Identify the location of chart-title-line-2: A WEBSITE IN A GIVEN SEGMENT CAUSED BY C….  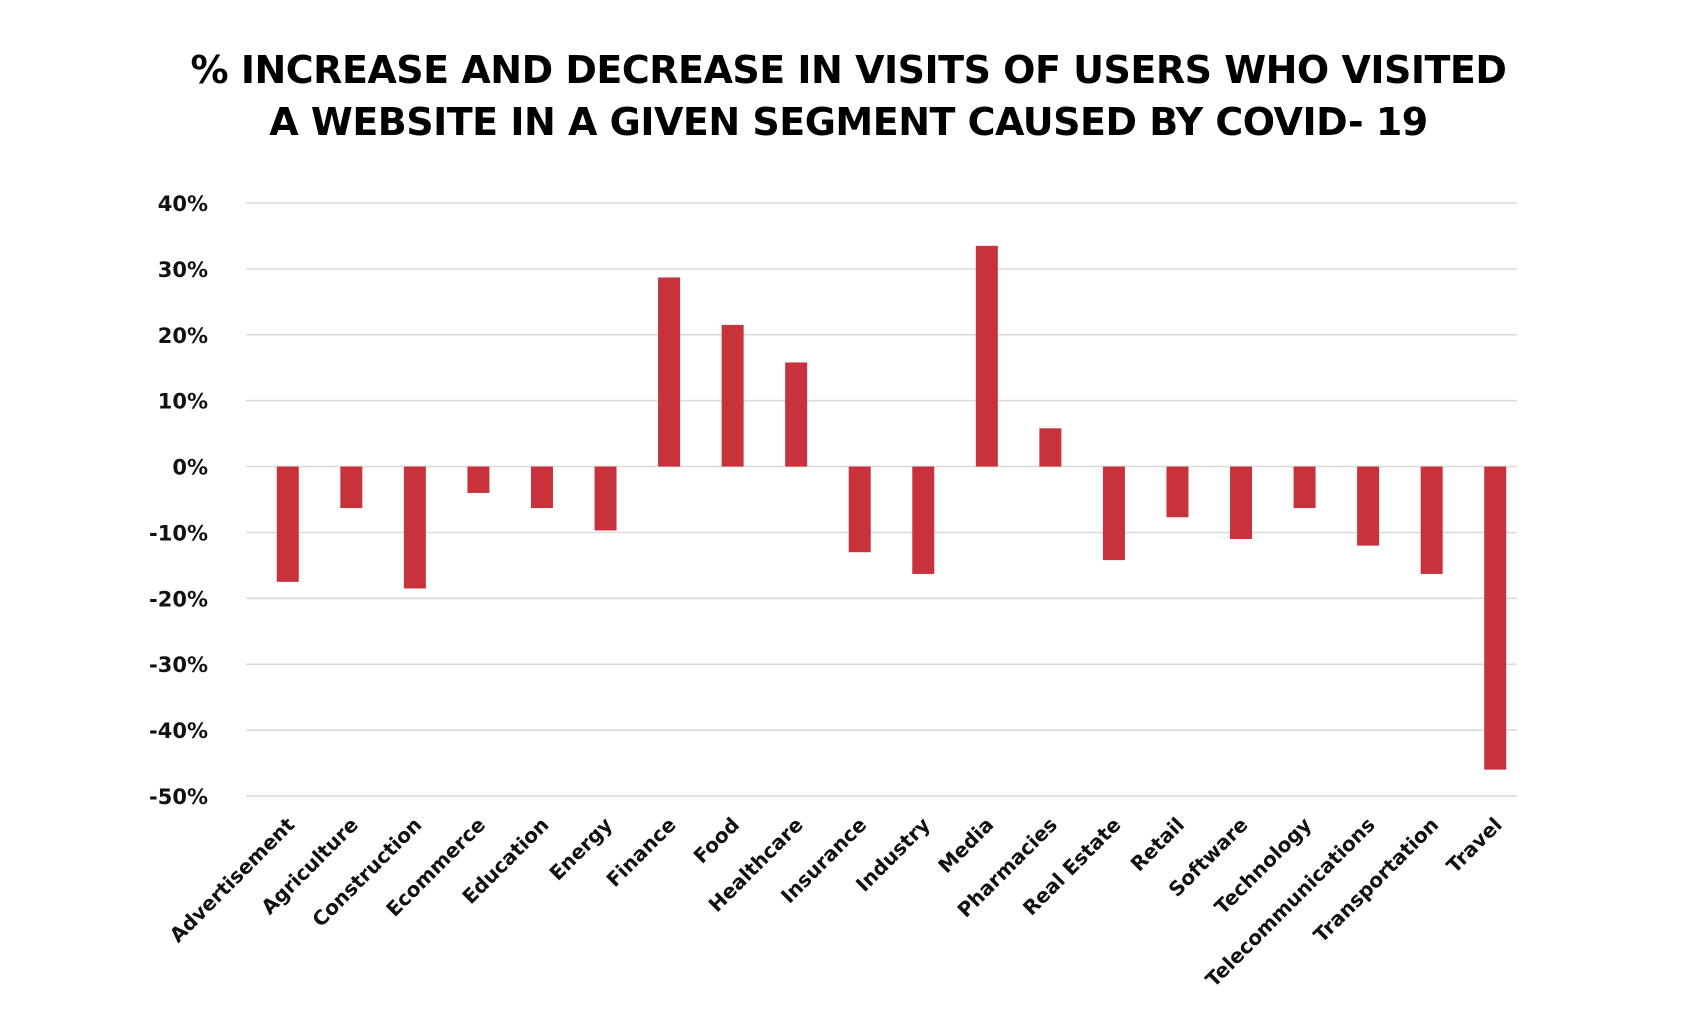
(848, 122).